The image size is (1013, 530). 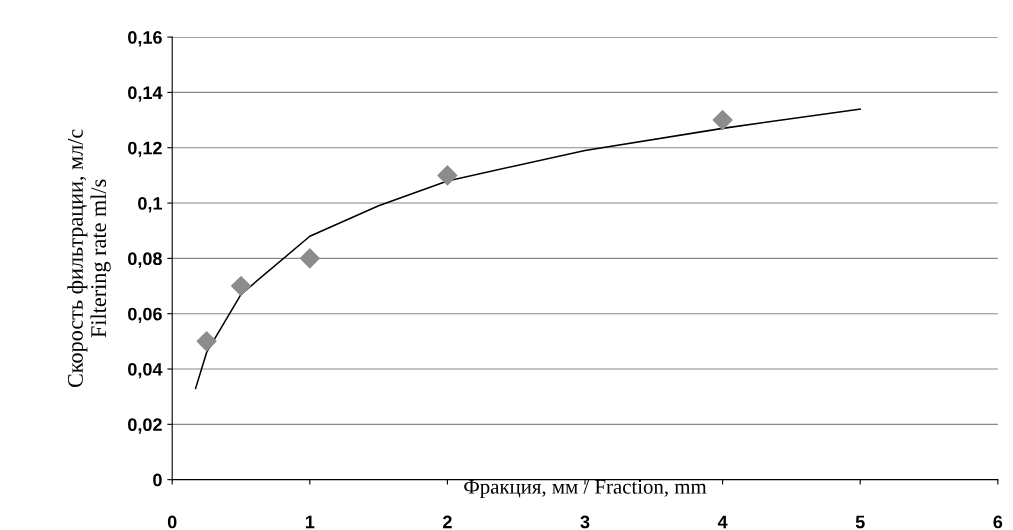 I want to click on x-tick-label: 6, so click(x=998, y=522).